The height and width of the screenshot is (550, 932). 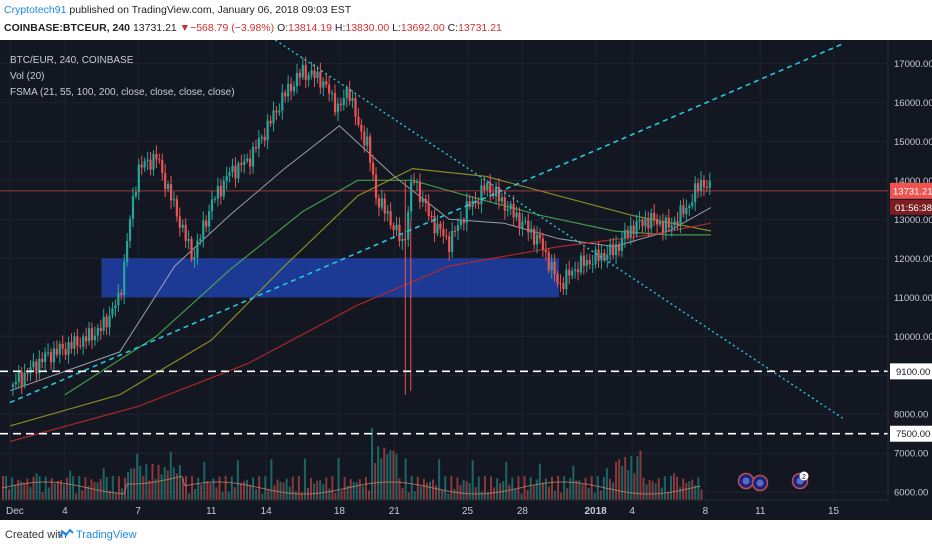 What do you see at coordinates (367, 28) in the screenshot?
I see `high-value: 13830.00` at bounding box center [367, 28].